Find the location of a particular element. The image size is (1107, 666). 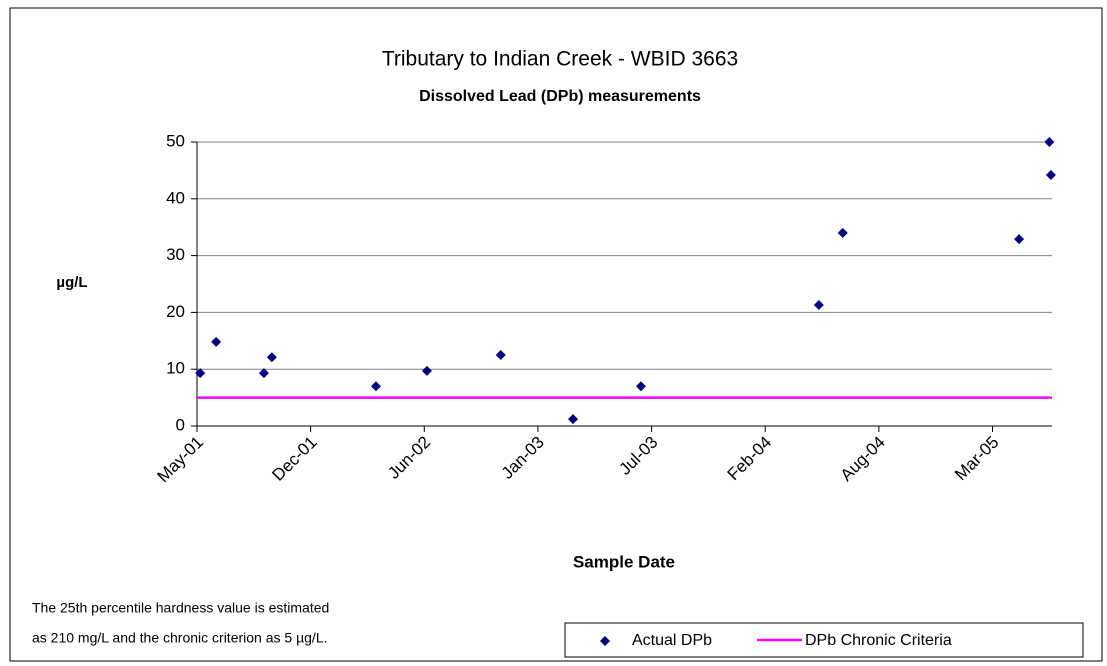

y-axis-label: µg/L is located at coordinates (71, 282).